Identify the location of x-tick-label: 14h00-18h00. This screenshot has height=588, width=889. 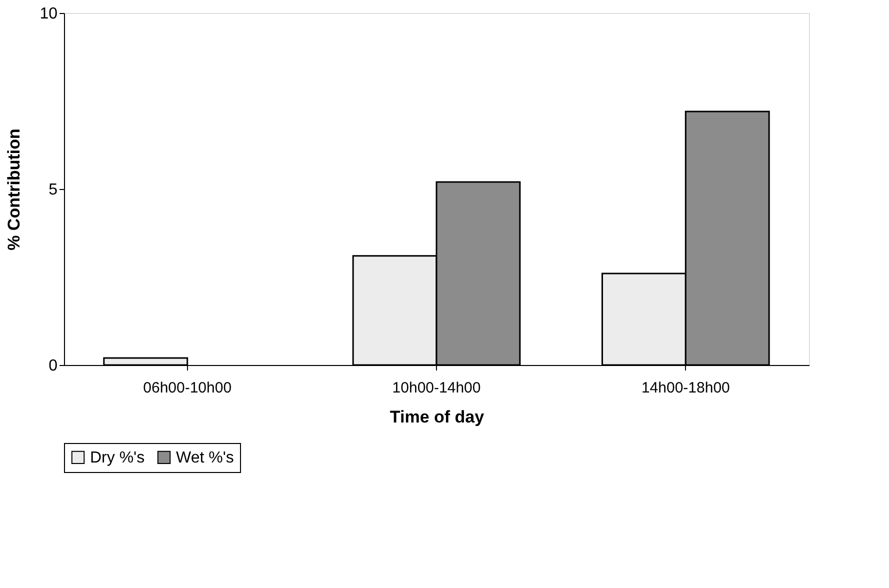
(685, 388).